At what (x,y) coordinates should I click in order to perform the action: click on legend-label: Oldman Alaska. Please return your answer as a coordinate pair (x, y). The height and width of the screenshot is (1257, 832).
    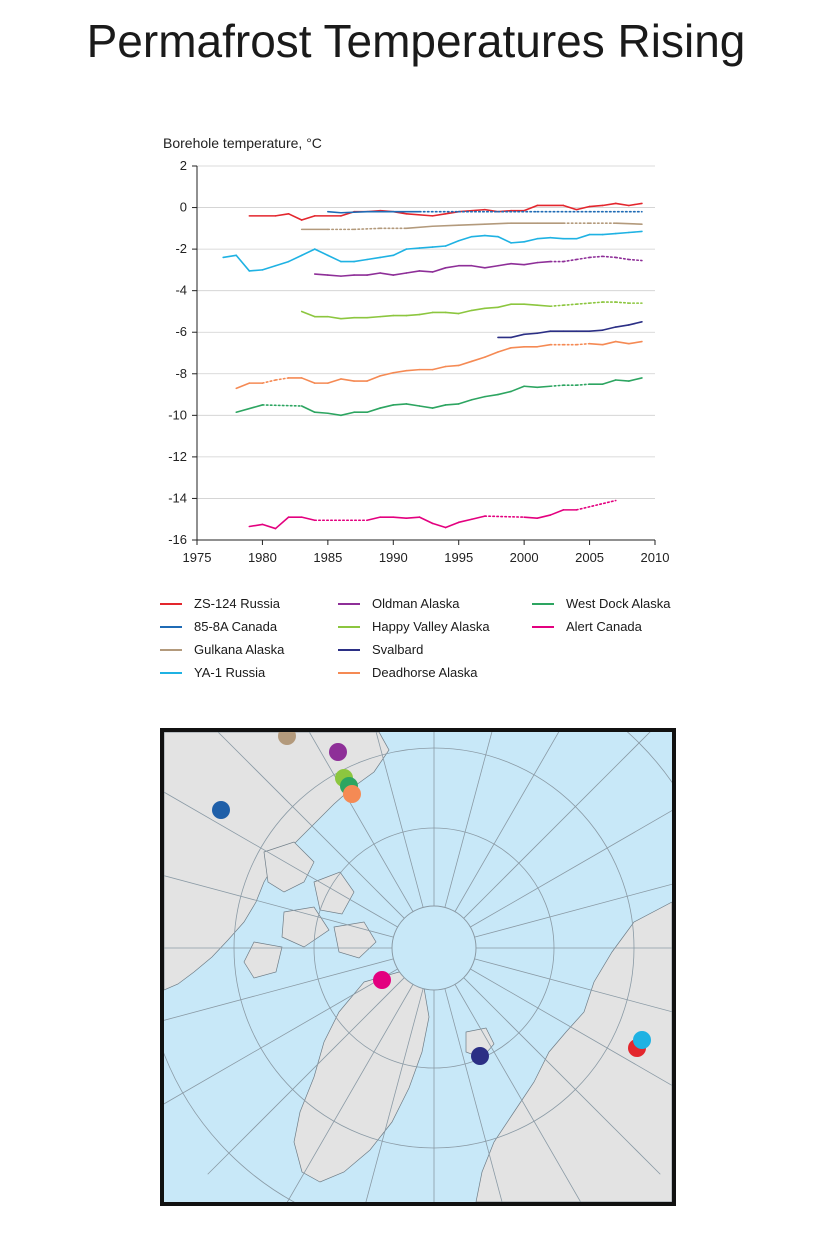
    Looking at the image, I should click on (416, 603).